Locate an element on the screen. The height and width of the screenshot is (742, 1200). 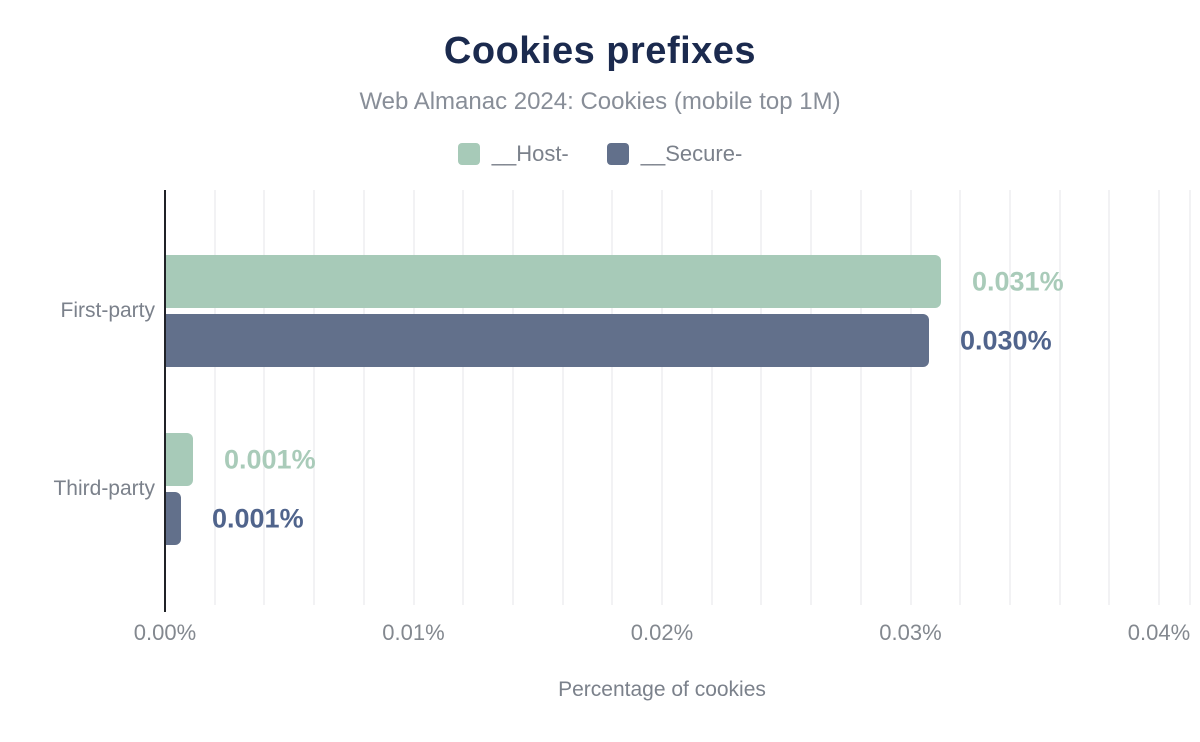
legend-item-host: __Host- is located at coordinates (513, 154).